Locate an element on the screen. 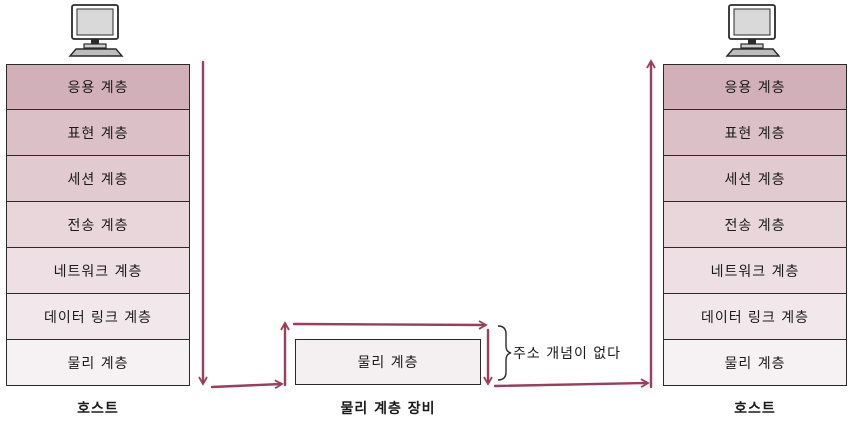 This screenshot has width=850, height=423. no-address-note: 주소 개념이 없다 is located at coordinates (567, 354).